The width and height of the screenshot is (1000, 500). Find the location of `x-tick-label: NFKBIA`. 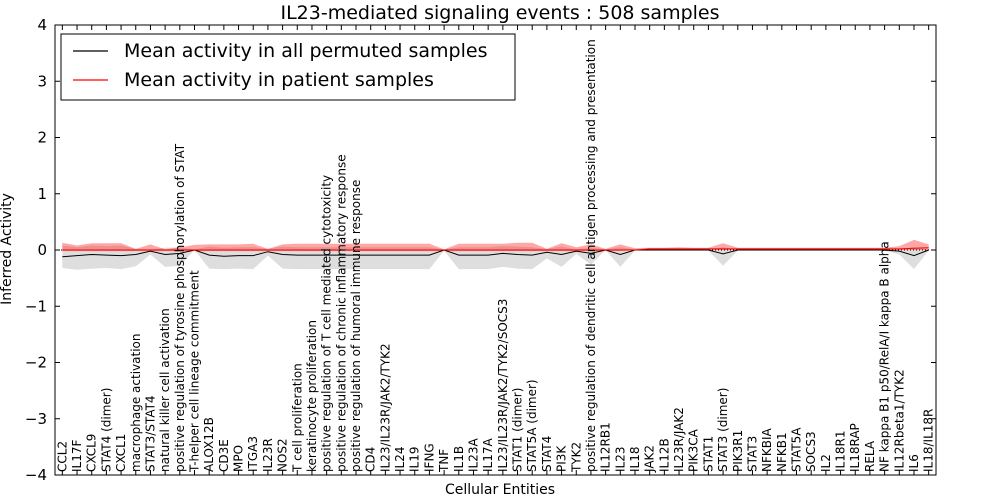

x-tick-label: NFKBIA is located at coordinates (767, 449).